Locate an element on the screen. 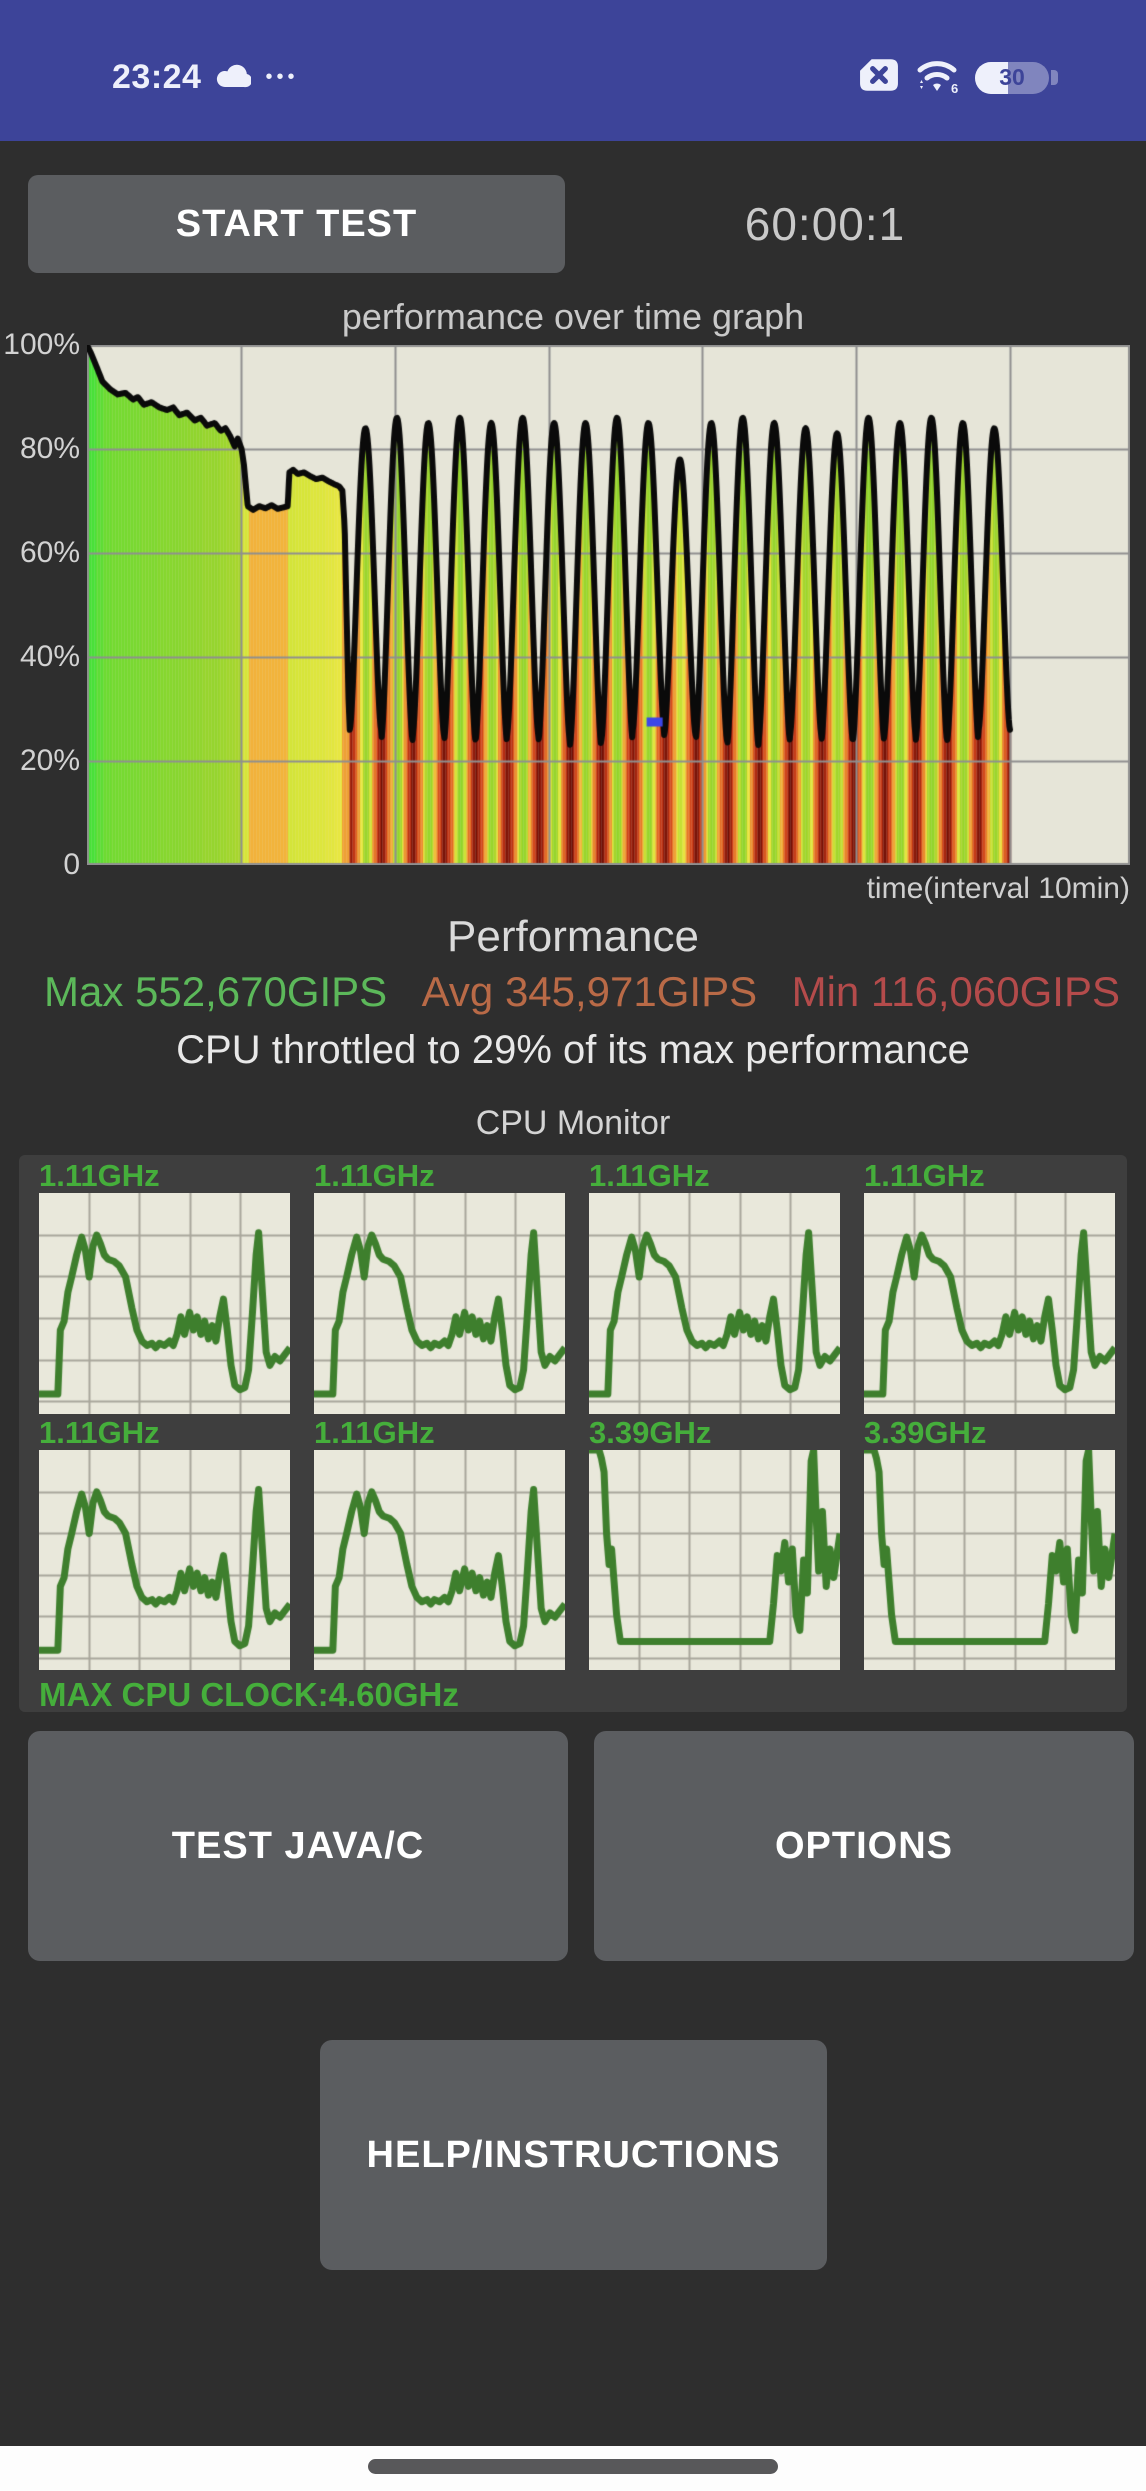 The width and height of the screenshot is (1146, 2491). y-axis-tick-40: 40% is located at coordinates (49, 656).